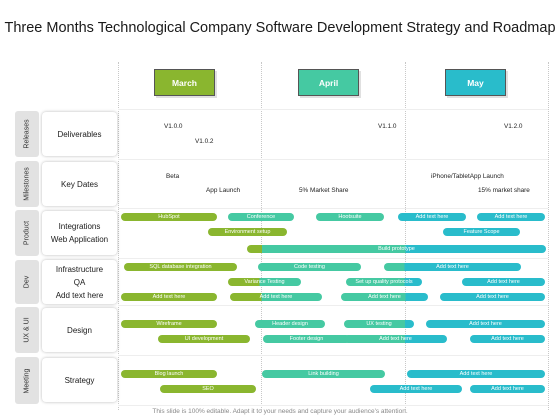 This screenshot has width=560, height=420. What do you see at coordinates (350, 217) in the screenshot?
I see `task-bar: Hootsuite` at bounding box center [350, 217].